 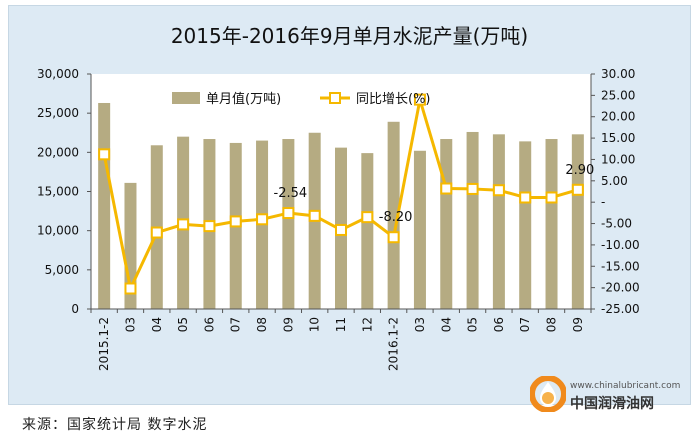 I want to click on x-tick-label-1: 03, so click(x=130, y=324).